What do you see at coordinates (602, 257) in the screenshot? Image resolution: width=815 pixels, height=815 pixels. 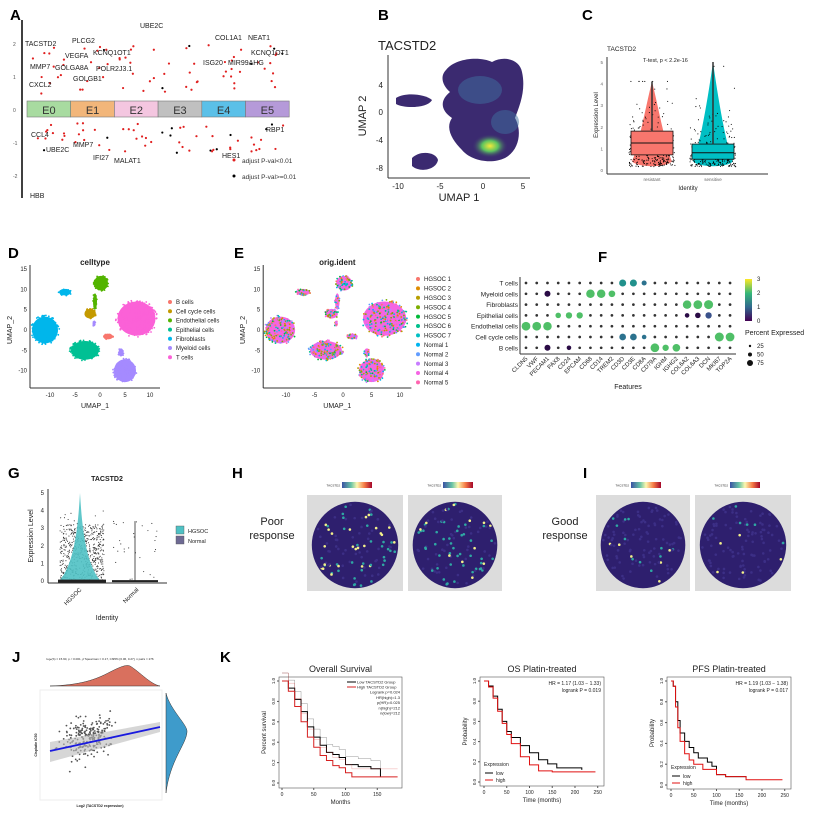 I see `panel-label-F: F` at bounding box center [602, 257].